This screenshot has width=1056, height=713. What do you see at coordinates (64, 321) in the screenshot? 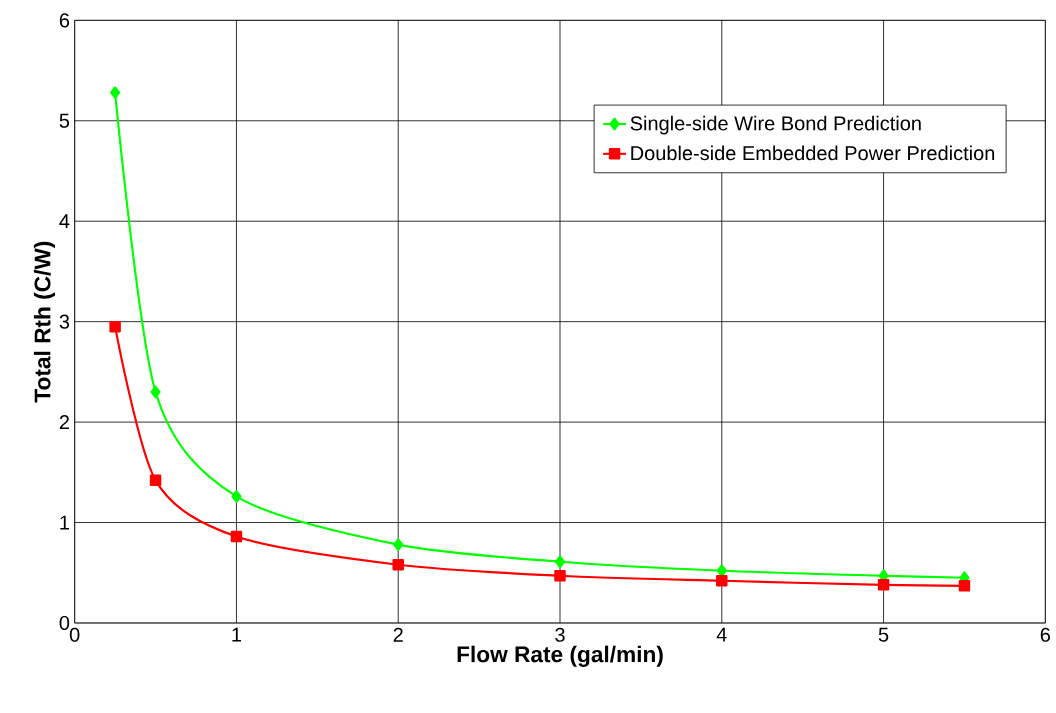
I see `y-tick-label: 3` at bounding box center [64, 321].